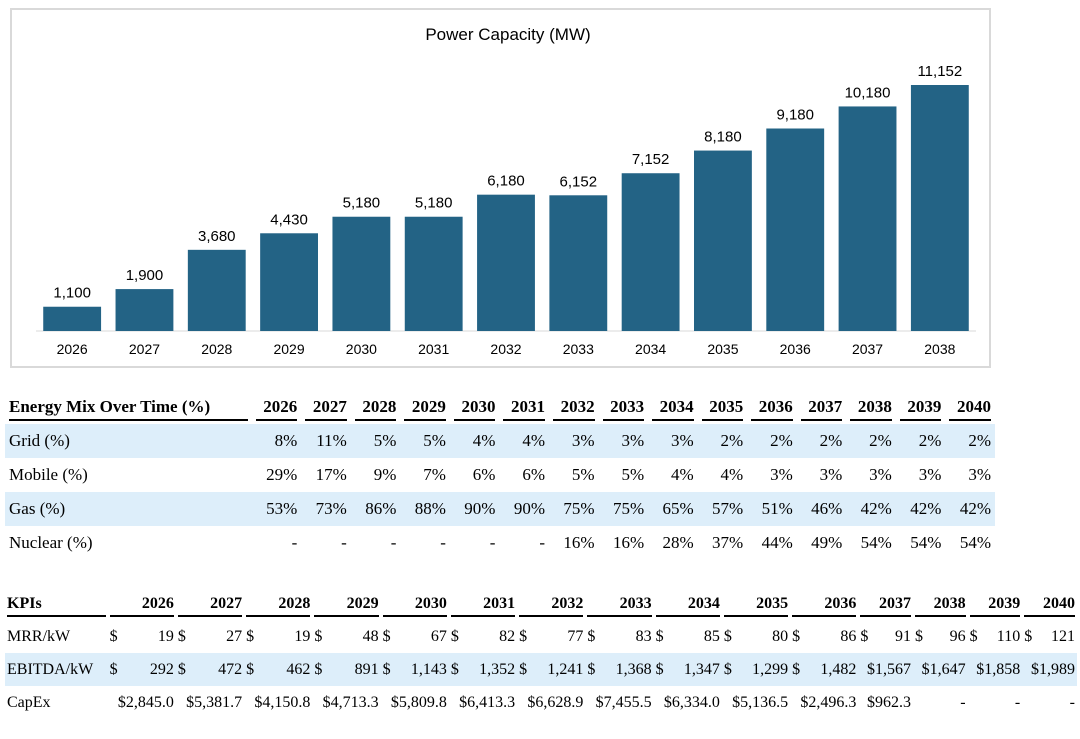 This screenshot has height=739, width=1080. I want to click on energy-mix-cell: 54%, so click(926, 542).